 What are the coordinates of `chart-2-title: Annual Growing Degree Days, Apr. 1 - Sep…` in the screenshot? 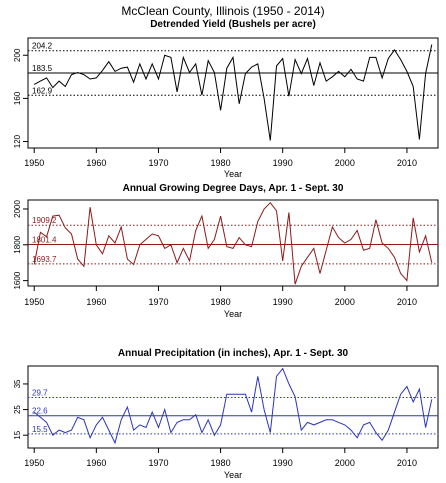 It's located at (233, 188).